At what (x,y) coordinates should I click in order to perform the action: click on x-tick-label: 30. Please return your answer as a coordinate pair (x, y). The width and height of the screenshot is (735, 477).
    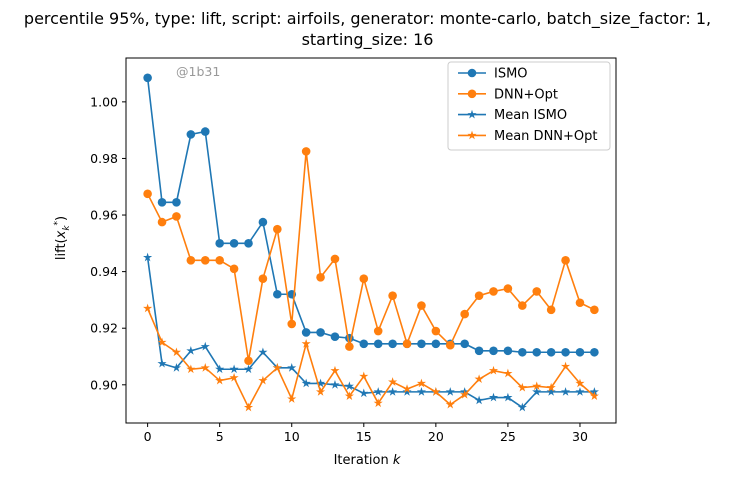
    Looking at the image, I should click on (580, 436).